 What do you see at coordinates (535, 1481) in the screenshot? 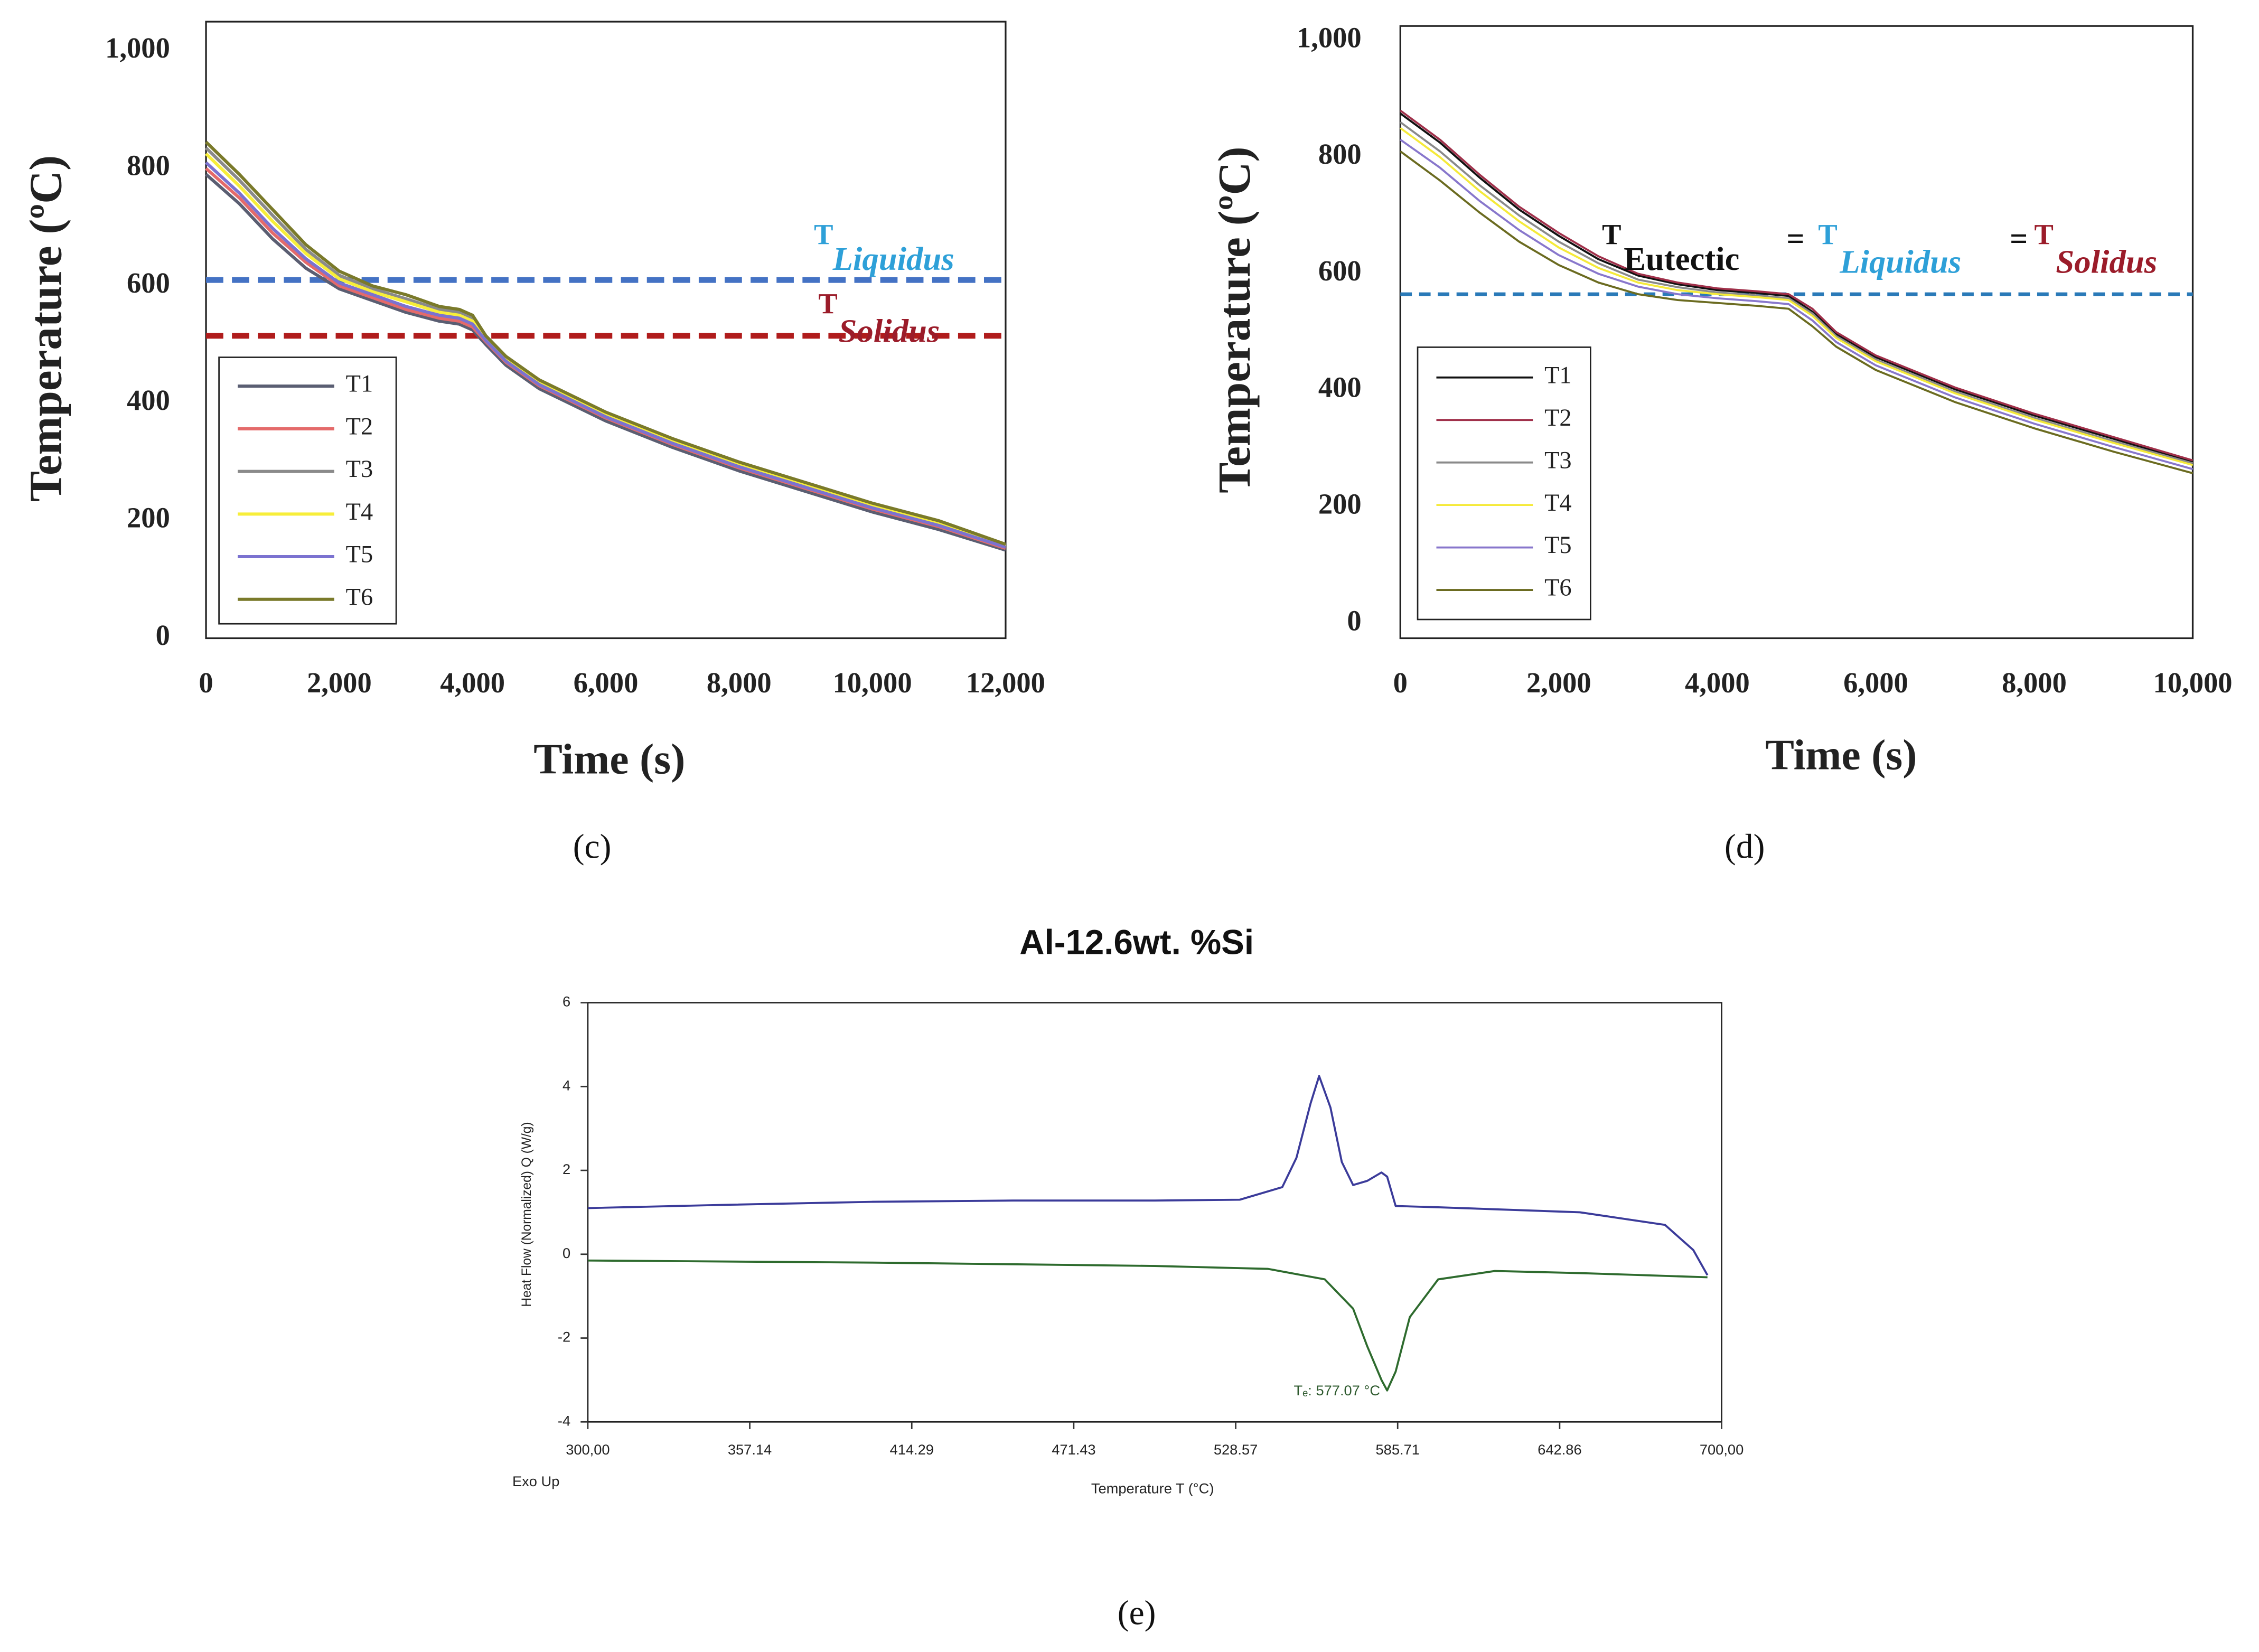
I see `note: Exo Up` at bounding box center [535, 1481].